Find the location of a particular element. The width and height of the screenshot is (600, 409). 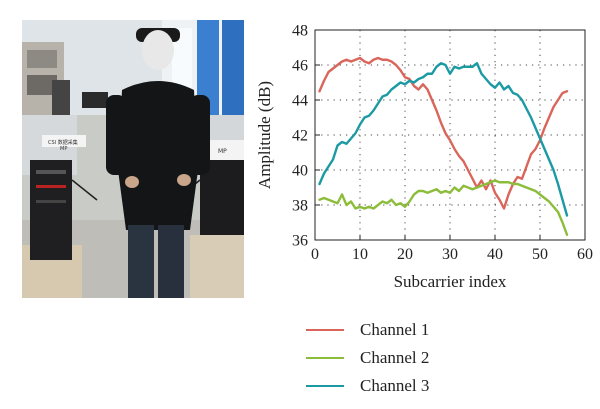

legend: Channel 1 Channel 2 Channel 3 is located at coordinates (406, 358).